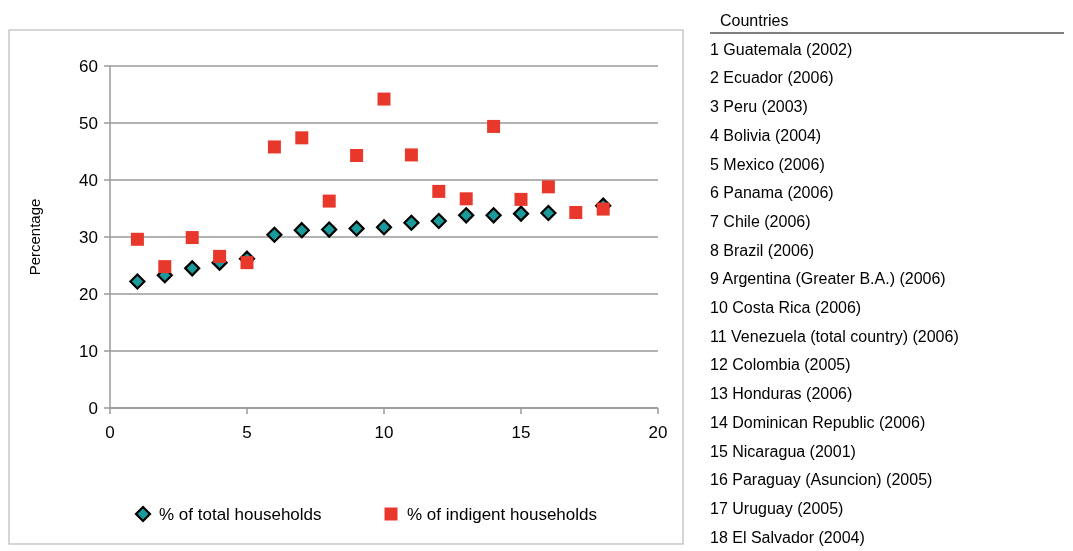 Image resolution: width=1073 pixels, height=551 pixels. What do you see at coordinates (766, 135) in the screenshot?
I see `text: 4 Bolivia (2004)` at bounding box center [766, 135].